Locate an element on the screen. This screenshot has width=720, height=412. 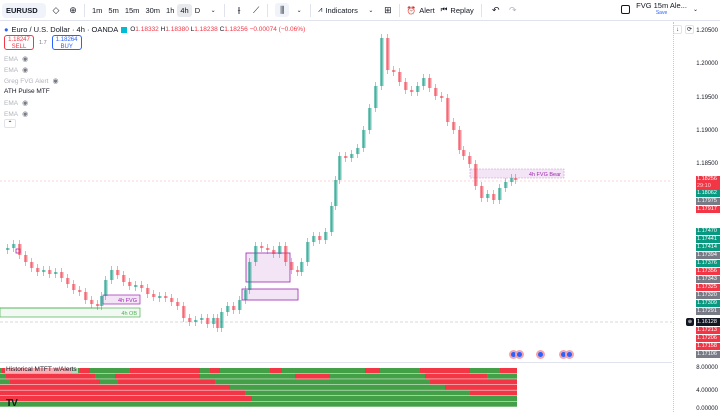
timeframe-1m: 1m is located at coordinates (97, 10).